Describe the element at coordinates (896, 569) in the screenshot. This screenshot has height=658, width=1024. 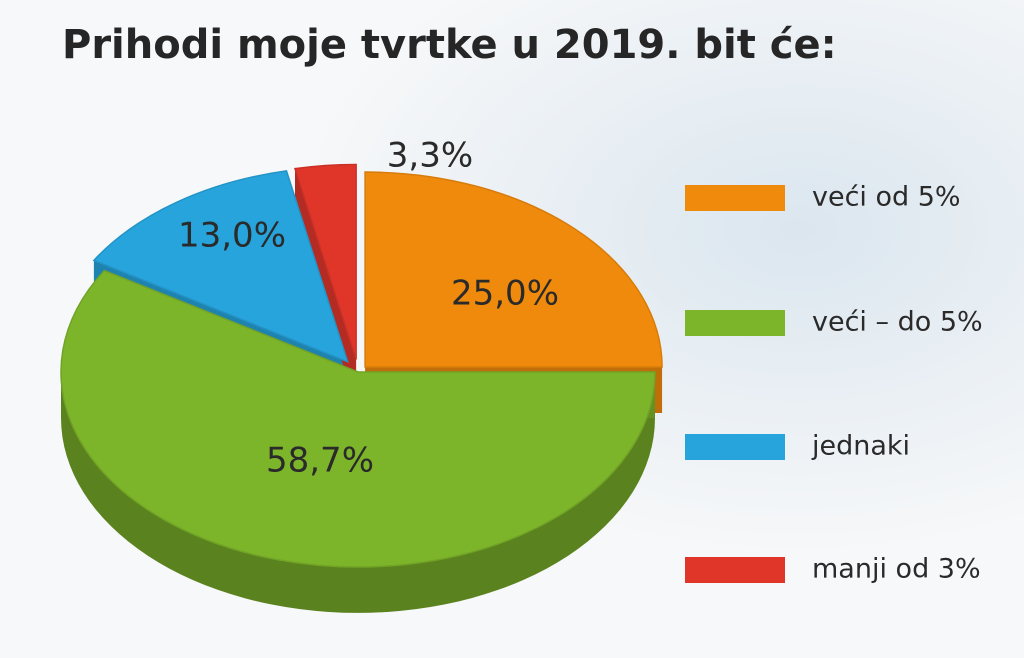
I see `legend-label: manji od 3%` at that location.